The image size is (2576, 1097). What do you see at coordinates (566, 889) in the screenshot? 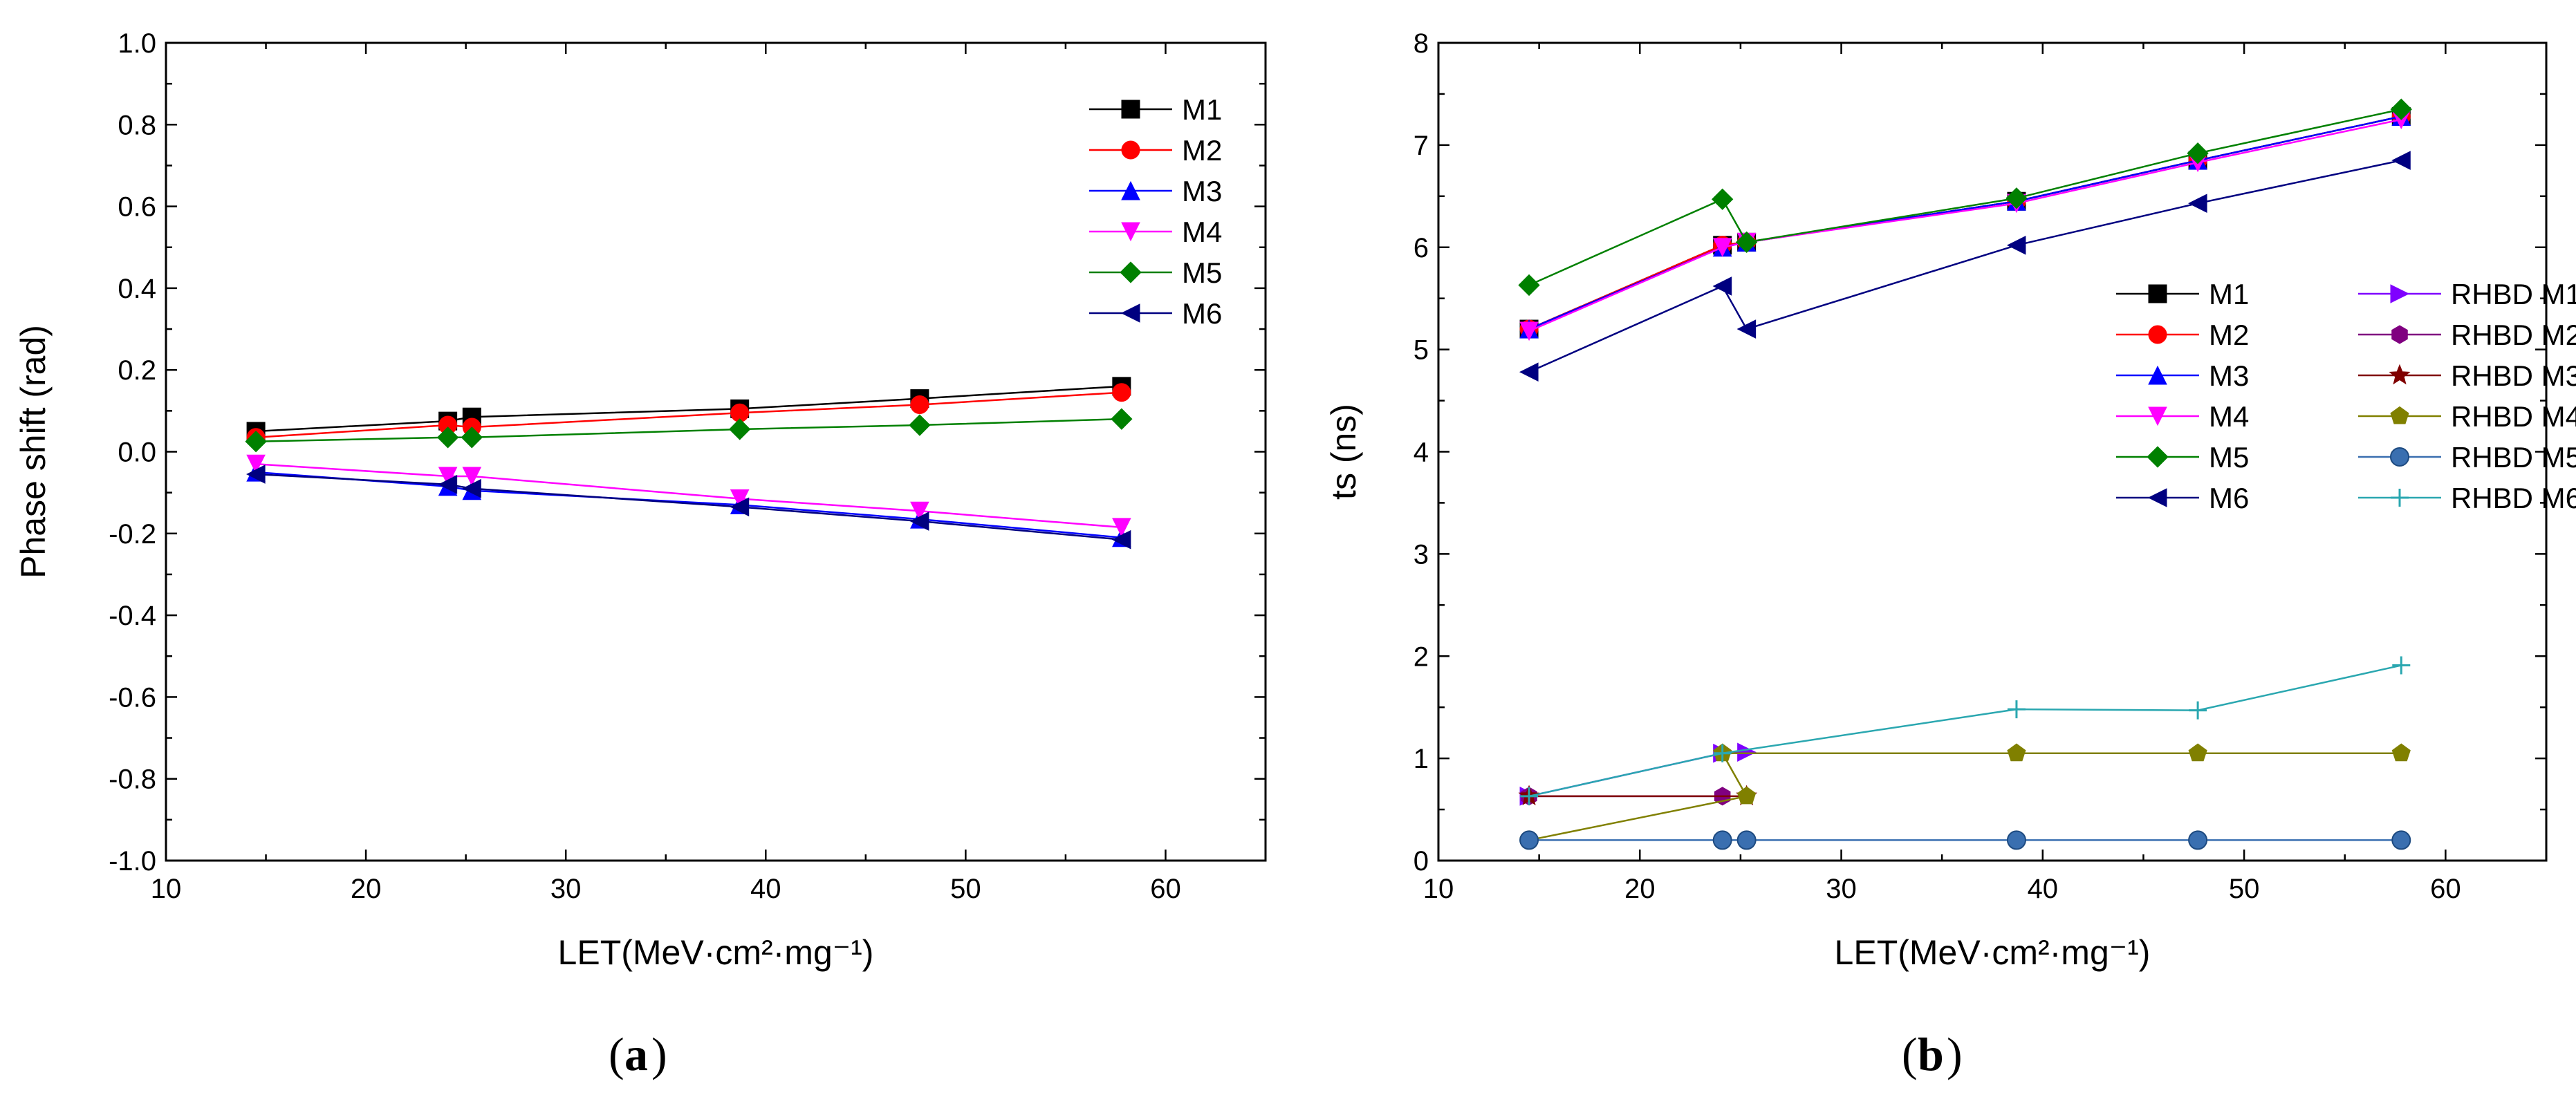
I see `x-tick-label: 30` at bounding box center [566, 889].